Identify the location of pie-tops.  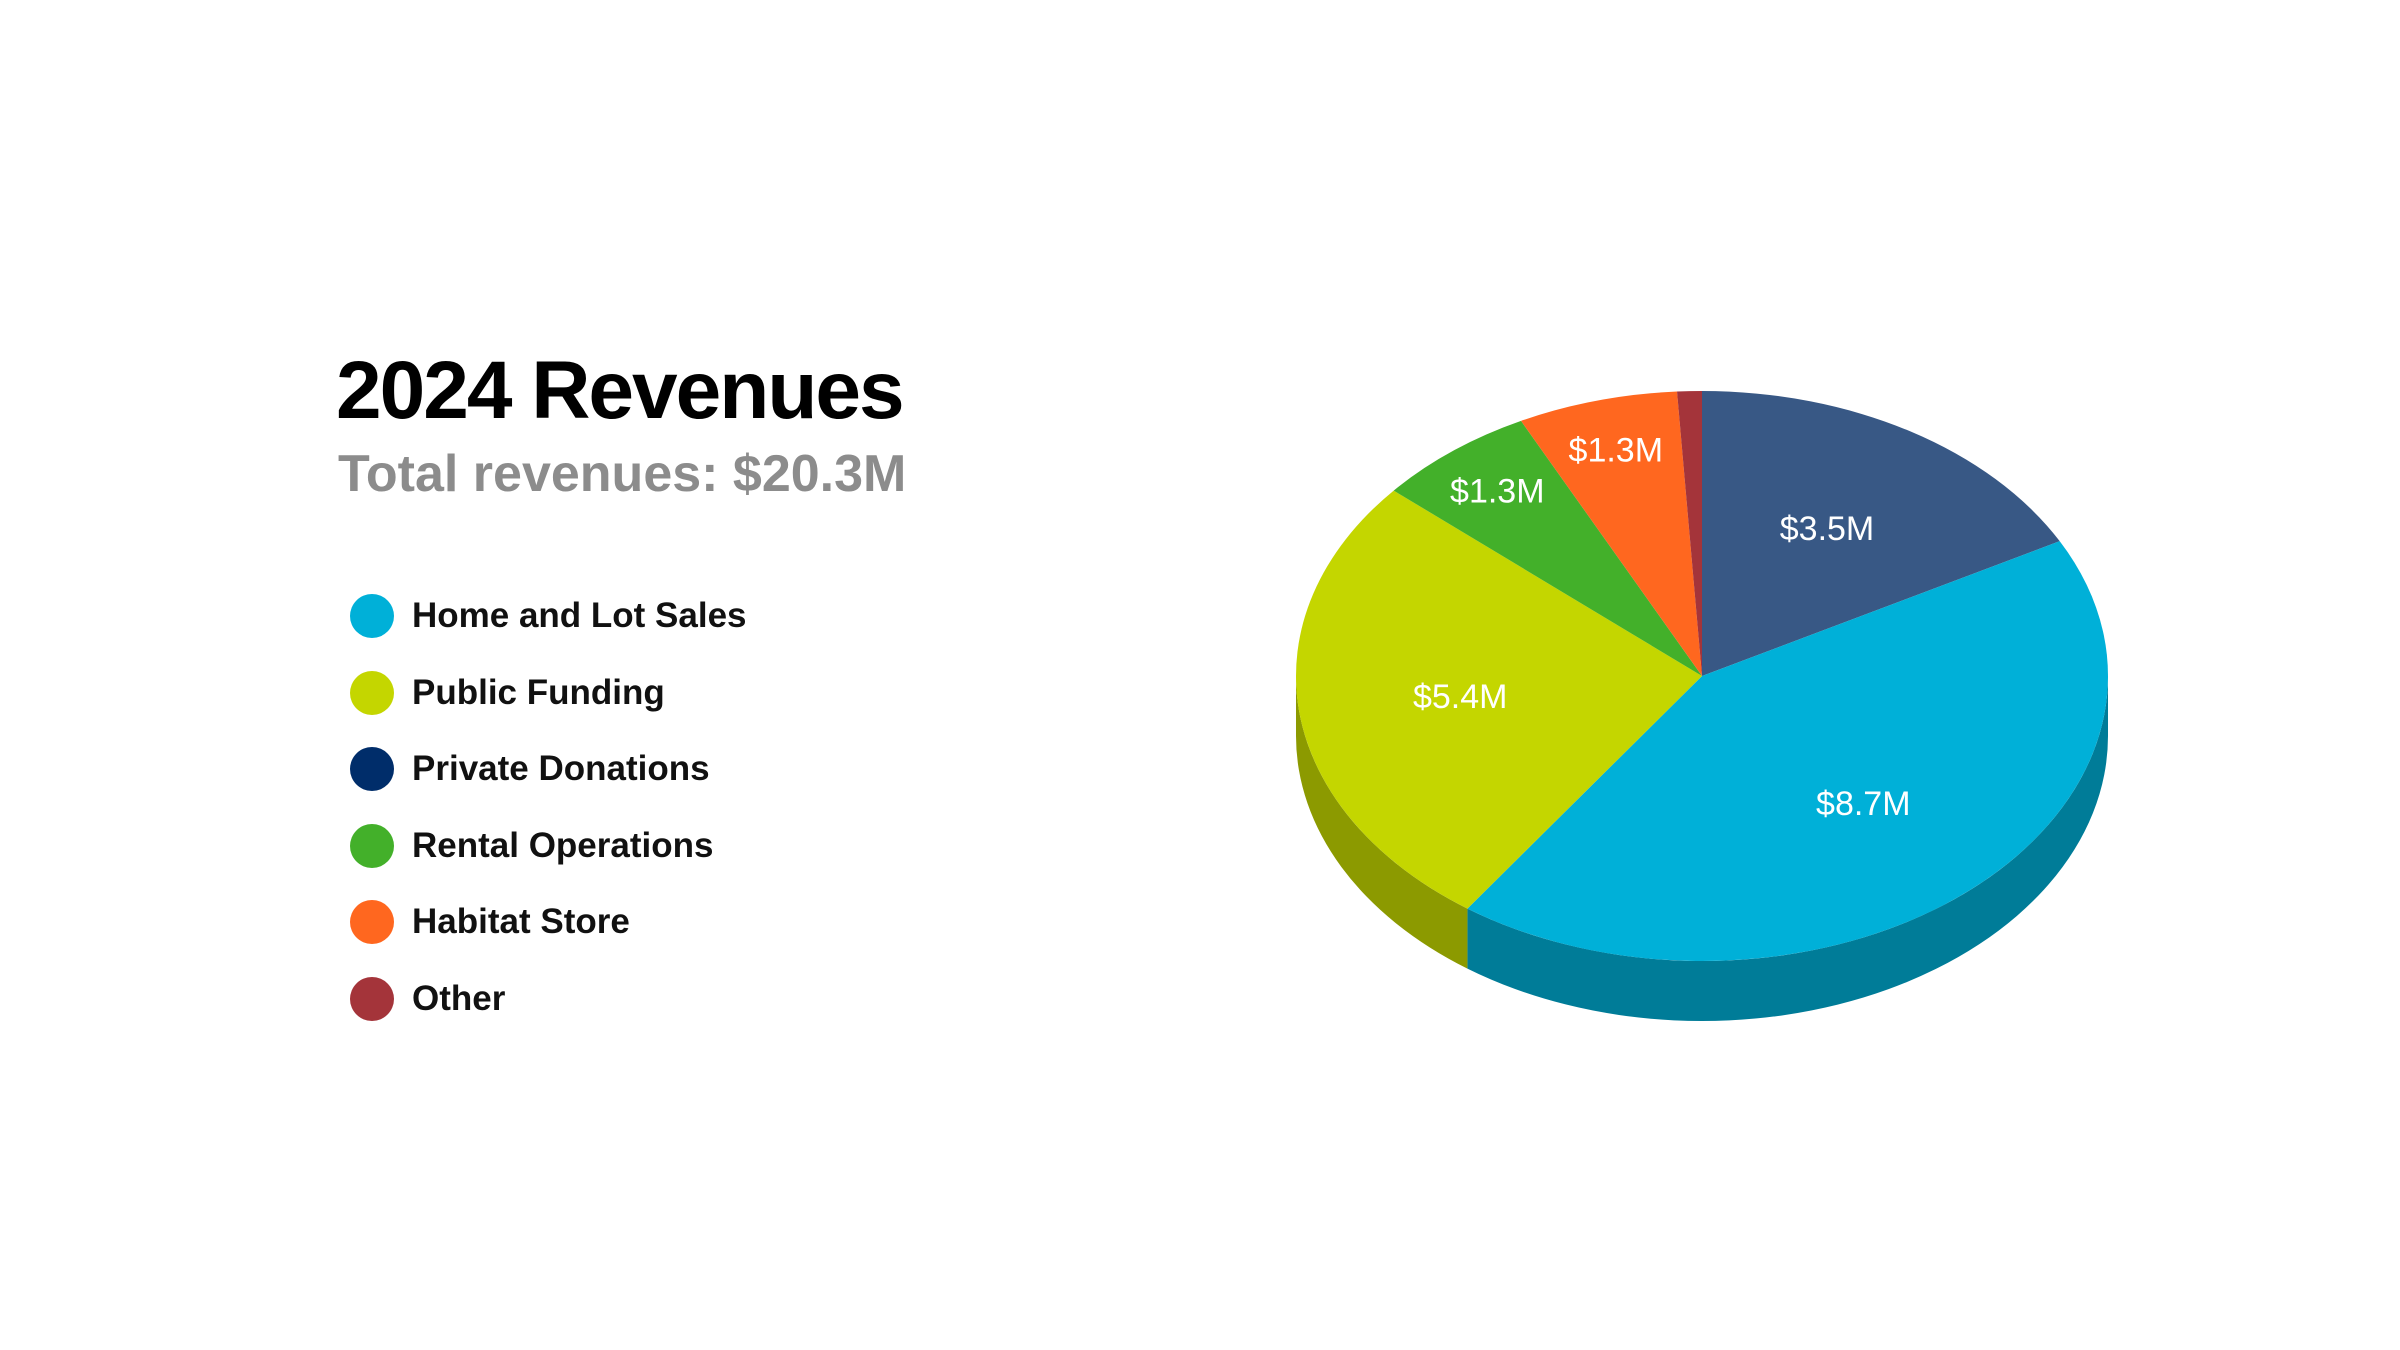
(1702, 676).